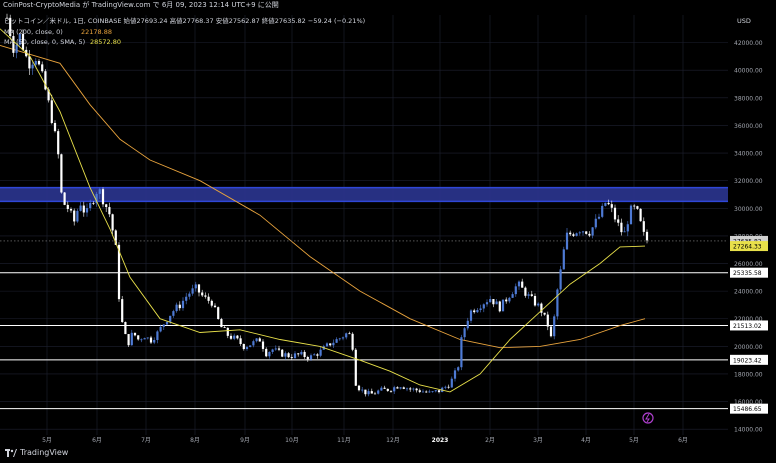  What do you see at coordinates (748, 126) in the screenshot?
I see `y-tick-label: 36000.00` at bounding box center [748, 126].